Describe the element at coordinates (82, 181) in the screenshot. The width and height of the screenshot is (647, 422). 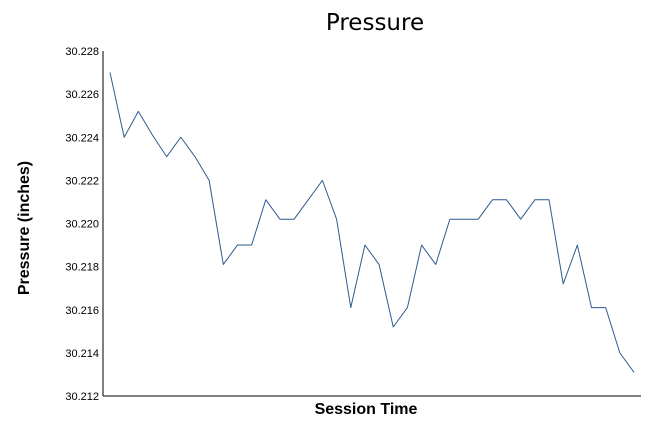
I see `y-tick-label: 30.222` at that location.